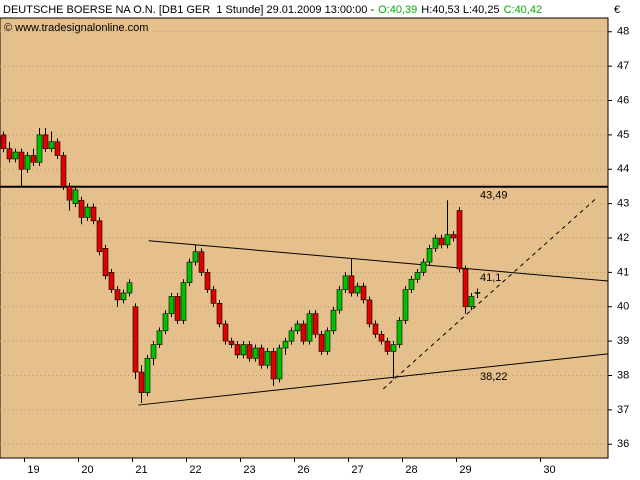  Describe the element at coordinates (623, 444) in the screenshot. I see `y-tick-label: 36` at that location.